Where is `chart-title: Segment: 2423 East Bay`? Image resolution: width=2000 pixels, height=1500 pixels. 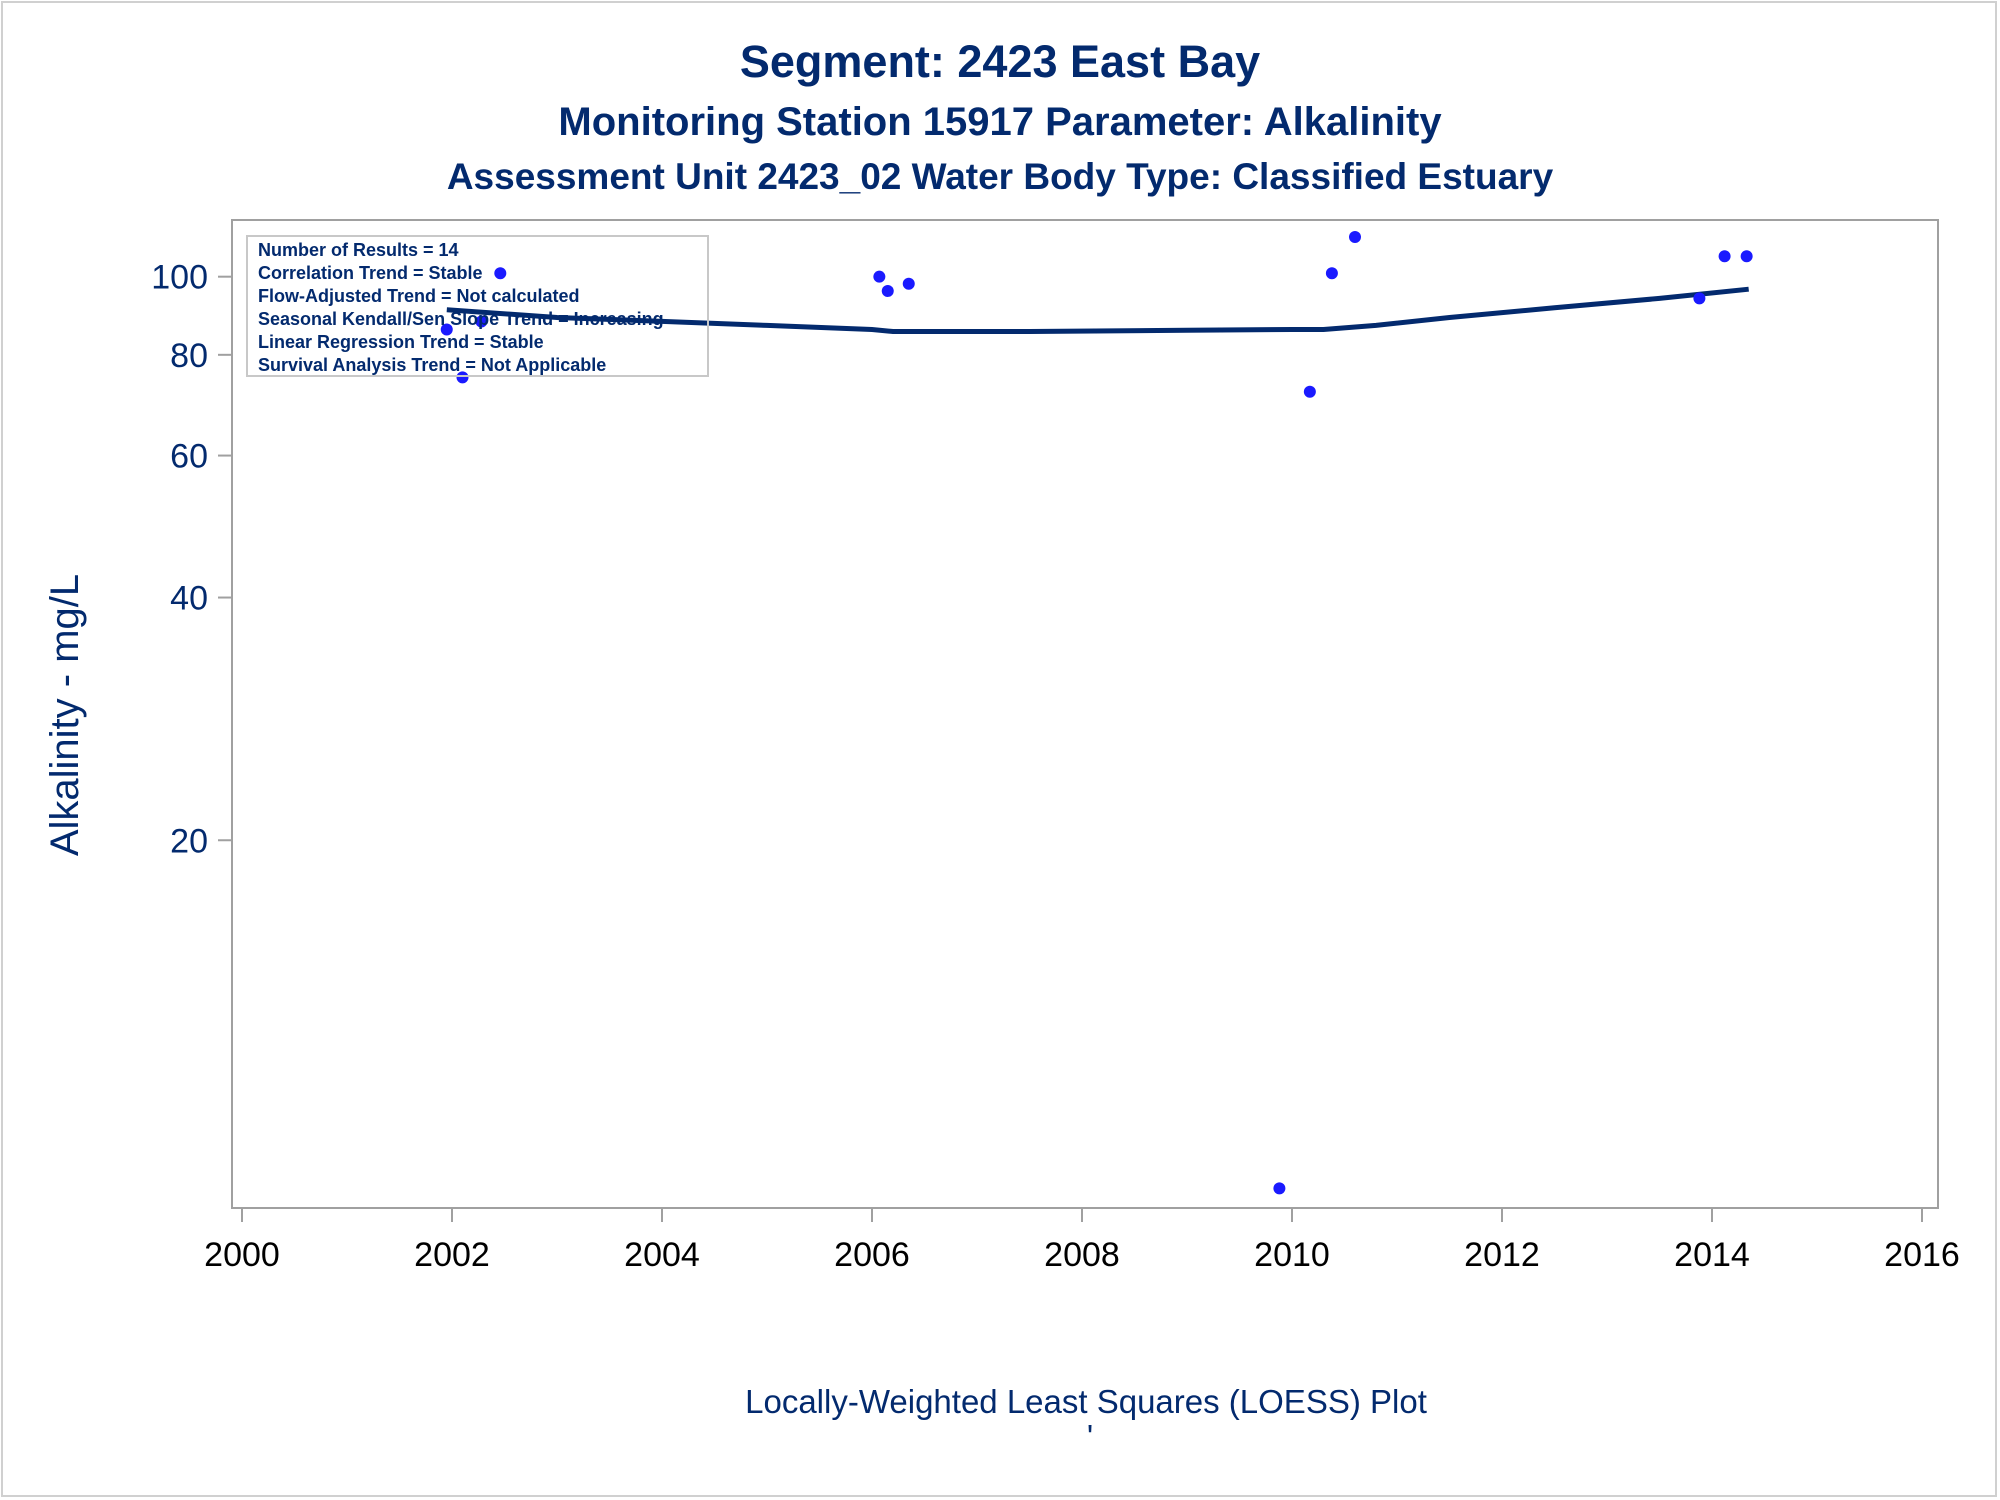
chart-title: Segment: 2423 East Bay is located at coordinates (1000, 61).